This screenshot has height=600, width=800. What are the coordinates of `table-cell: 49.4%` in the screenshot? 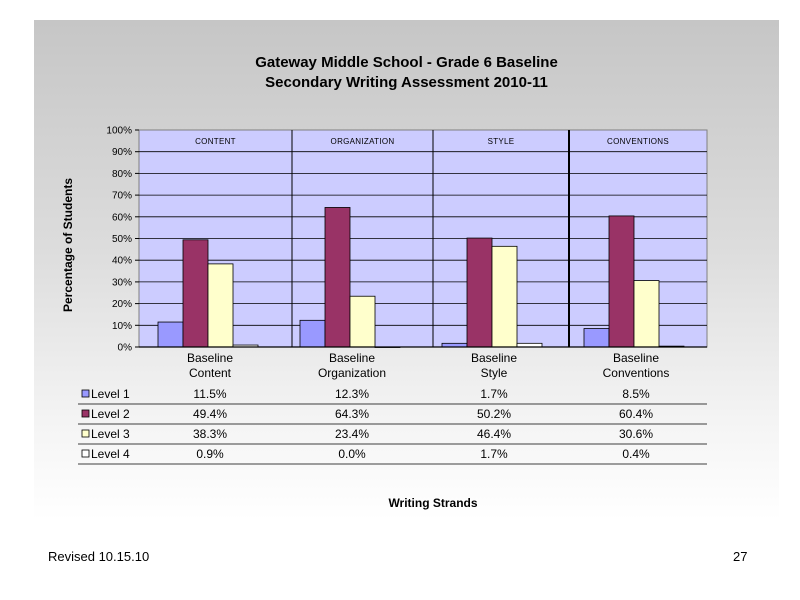 It's located at (210, 414).